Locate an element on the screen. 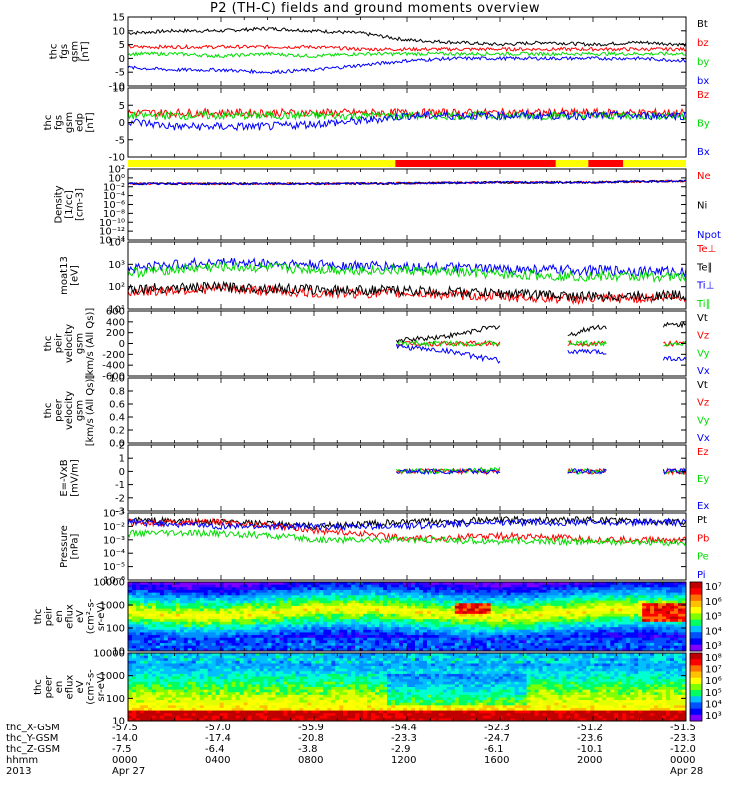 The image size is (750, 800). y-axis-label-line: moat13 is located at coordinates (64, 275).